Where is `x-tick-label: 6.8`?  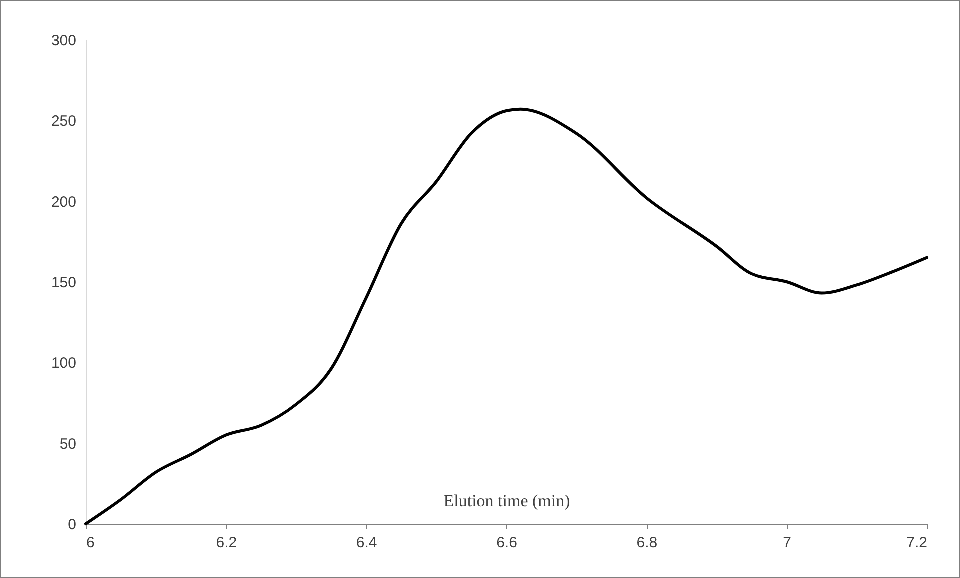 x-tick-label: 6.8 is located at coordinates (647, 543).